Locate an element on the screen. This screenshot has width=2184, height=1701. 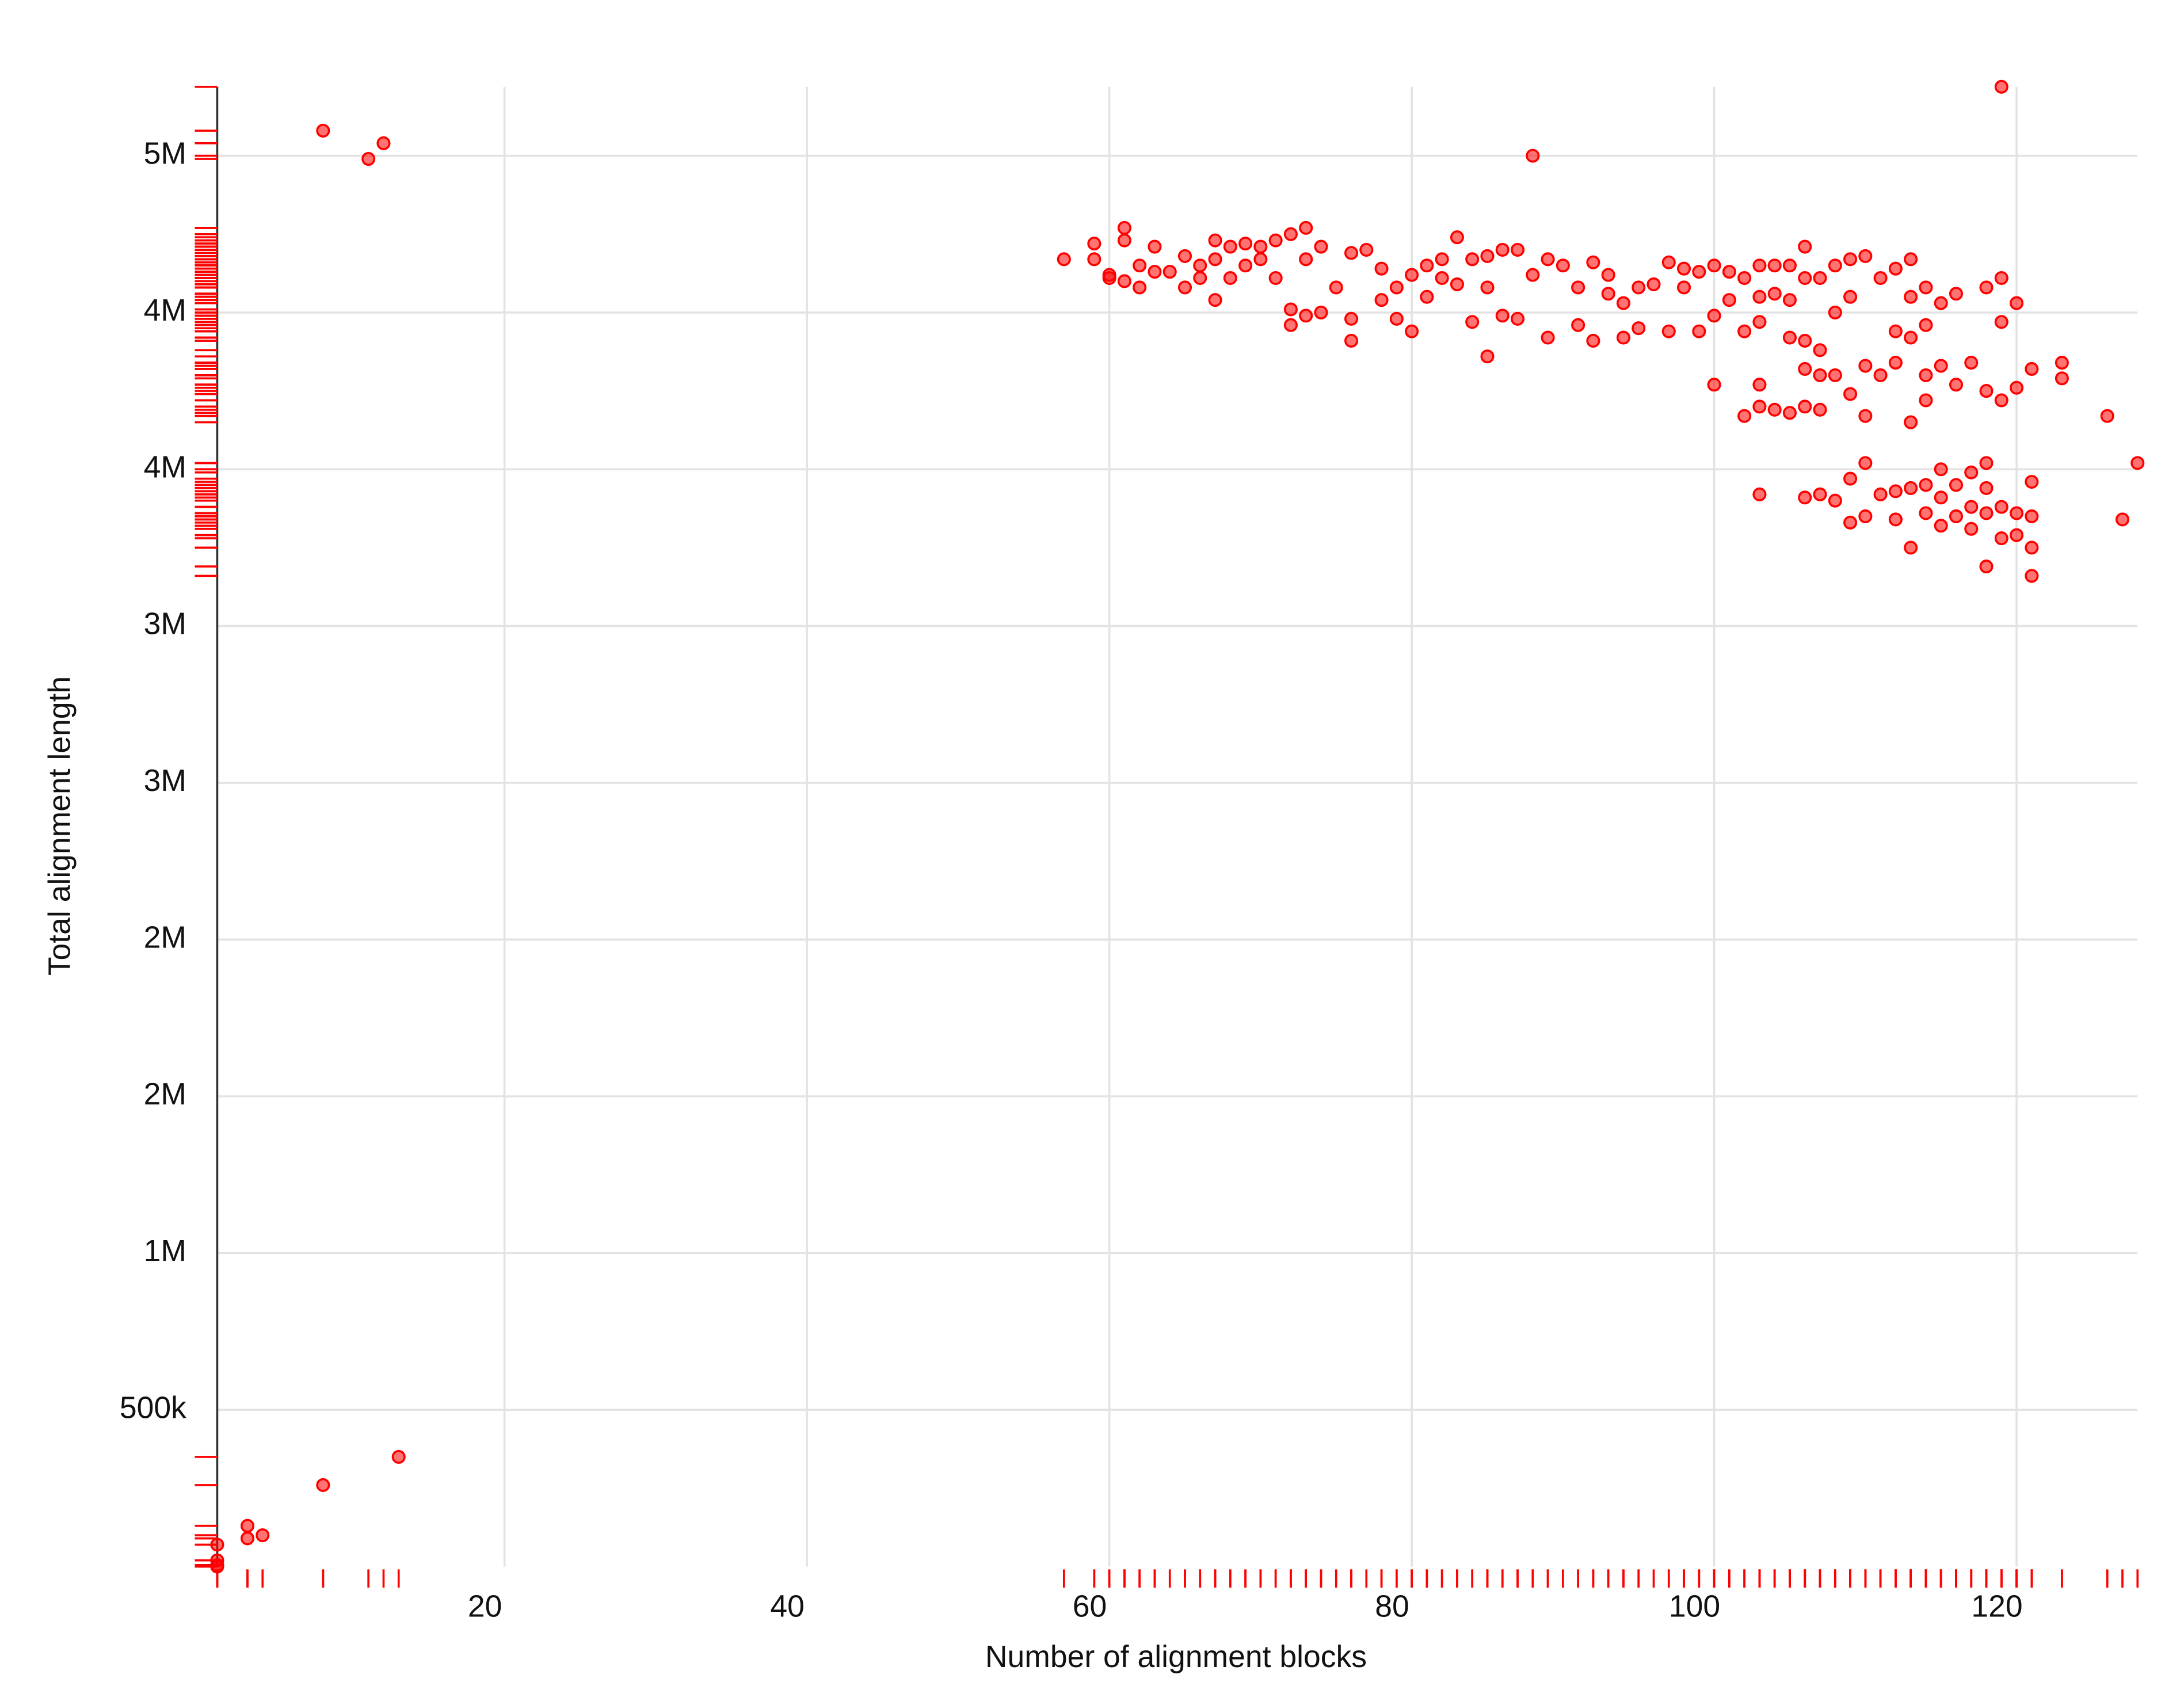
x-tick-label: 20 is located at coordinates (485, 1607).